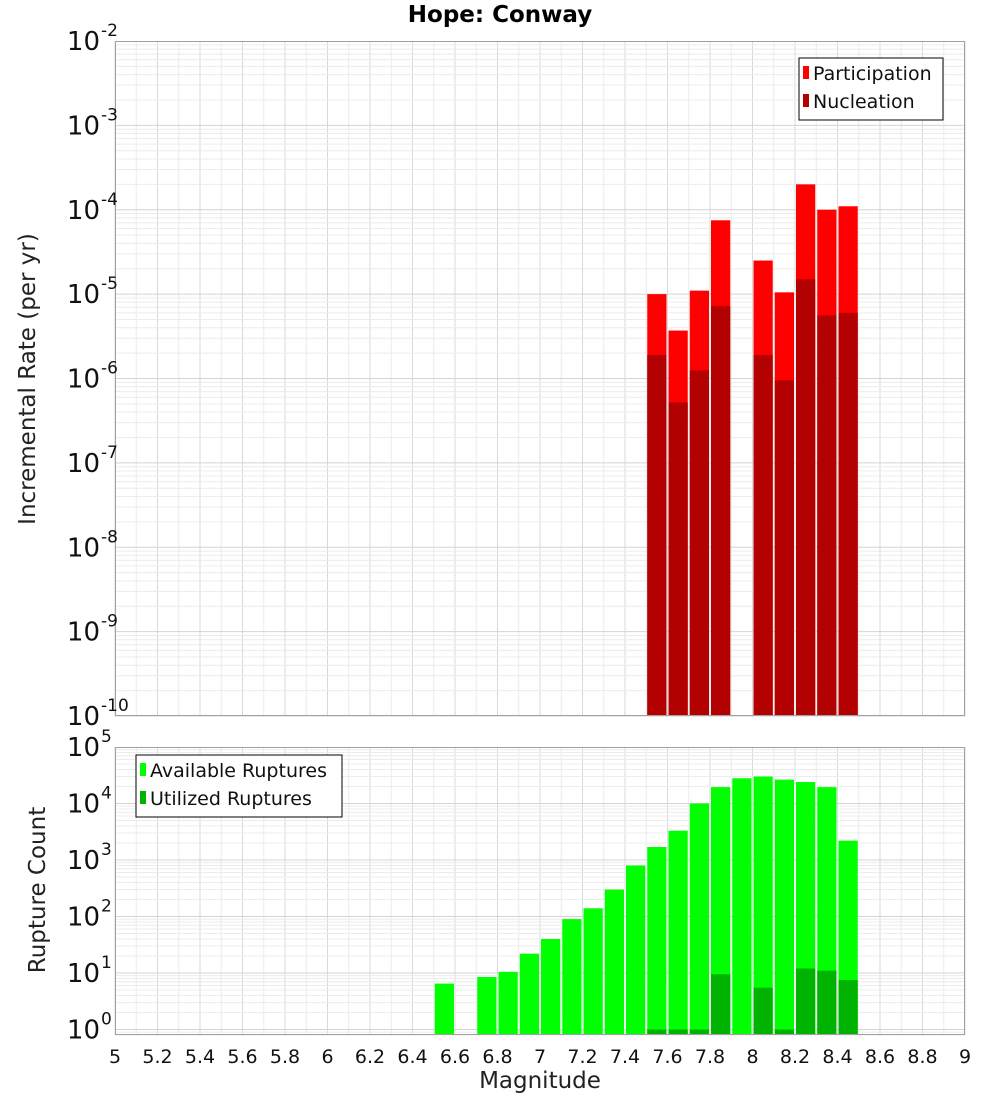 Image resolution: width=1000 pixels, height=1100 pixels. What do you see at coordinates (109, 284) in the screenshot?
I see `rate-panel-ytick-exponent: -5` at bounding box center [109, 284].